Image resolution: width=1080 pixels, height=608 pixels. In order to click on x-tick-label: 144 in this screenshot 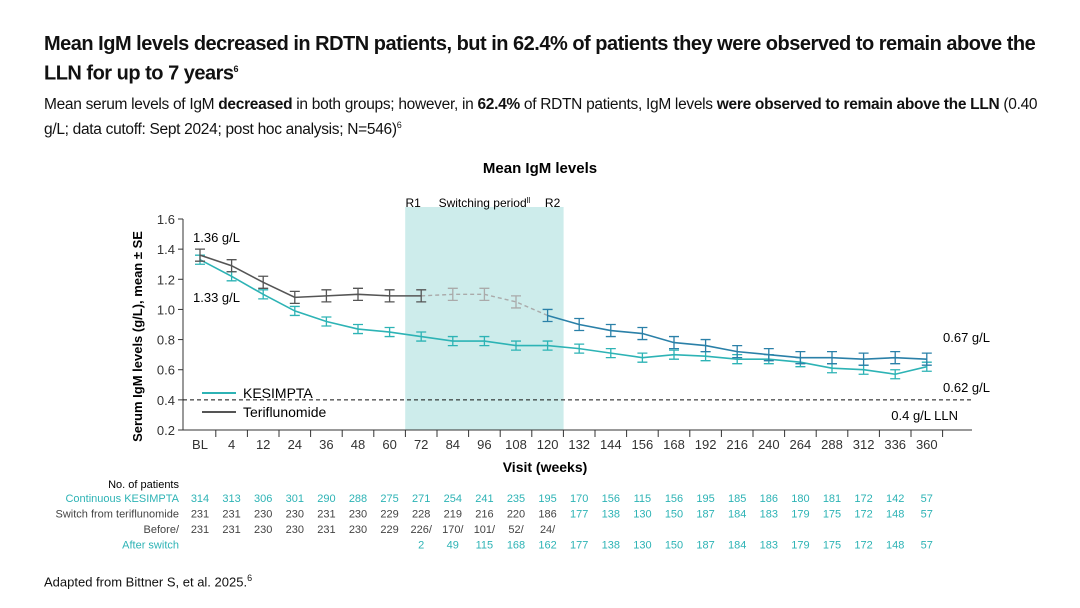, I will do `click(611, 444)`.